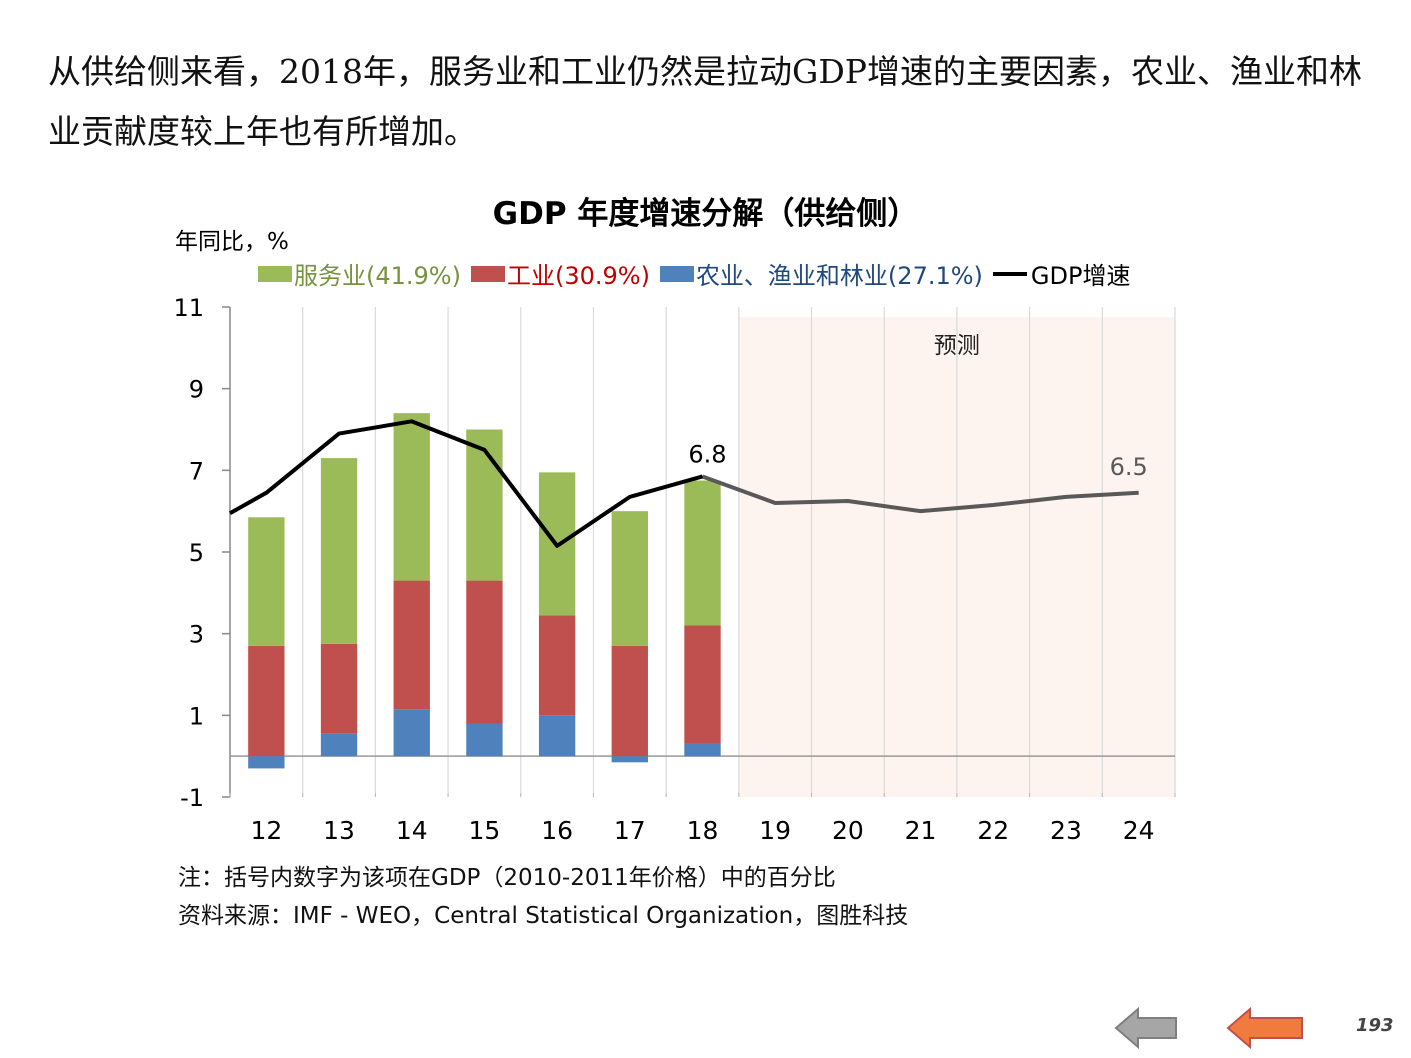  Describe the element at coordinates (196, 716) in the screenshot. I see `y-tick-label: 1` at that location.